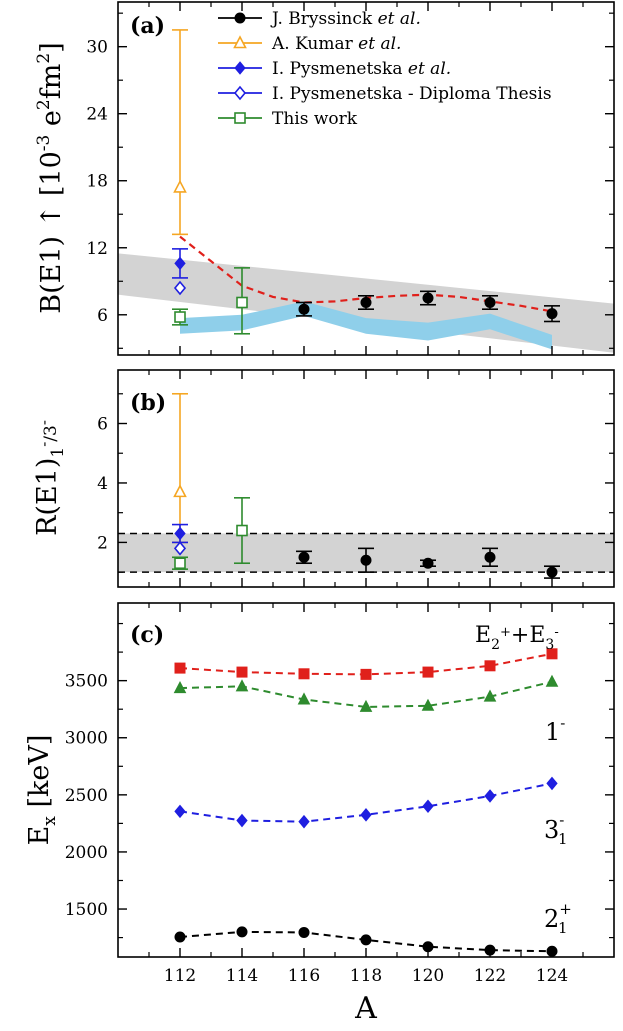  Describe the element at coordinates (102, 425) in the screenshot. I see `y-tick-label-2: 6` at that location.